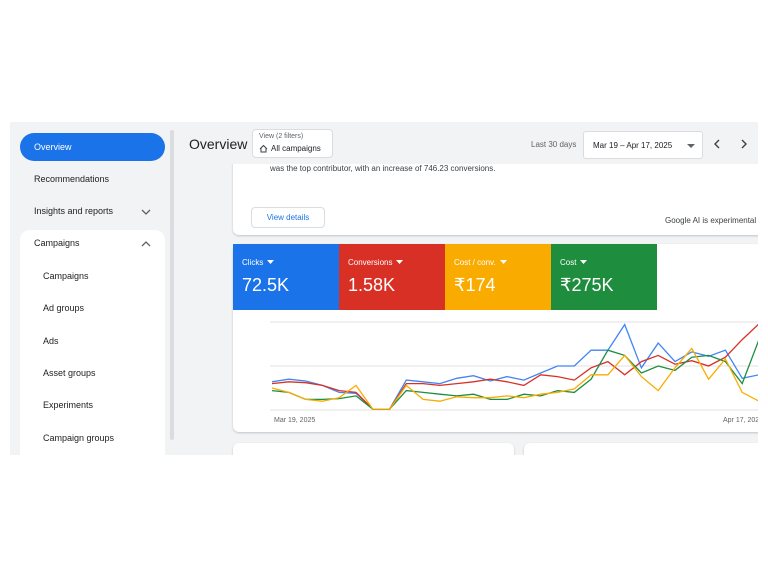  What do you see at coordinates (92, 342) in the screenshot?
I see `campaigns-group` at bounding box center [92, 342].